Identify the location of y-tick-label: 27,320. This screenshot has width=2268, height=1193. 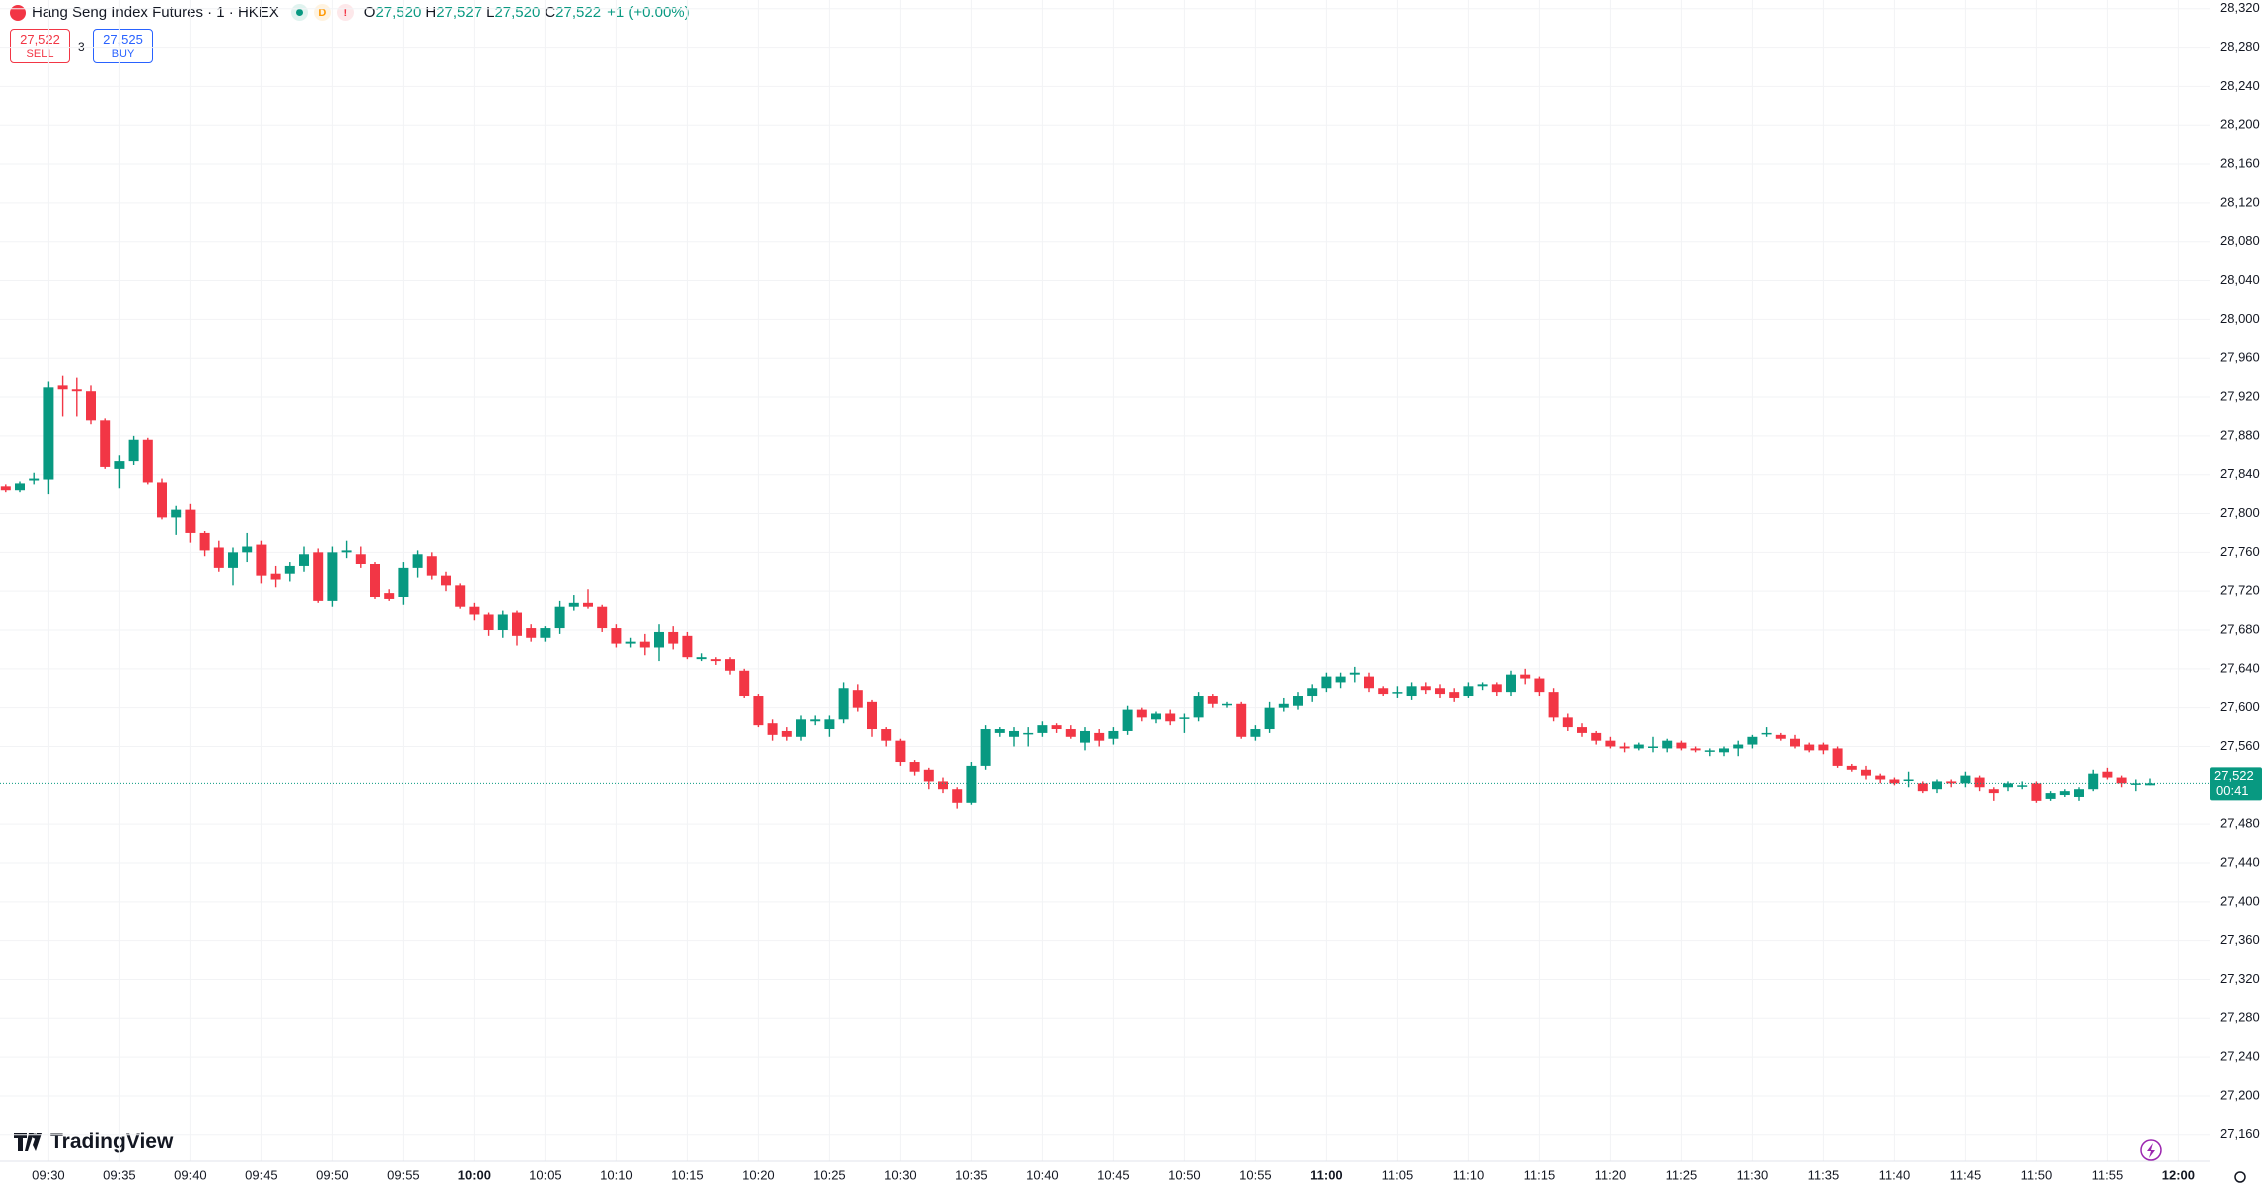
(2240, 978).